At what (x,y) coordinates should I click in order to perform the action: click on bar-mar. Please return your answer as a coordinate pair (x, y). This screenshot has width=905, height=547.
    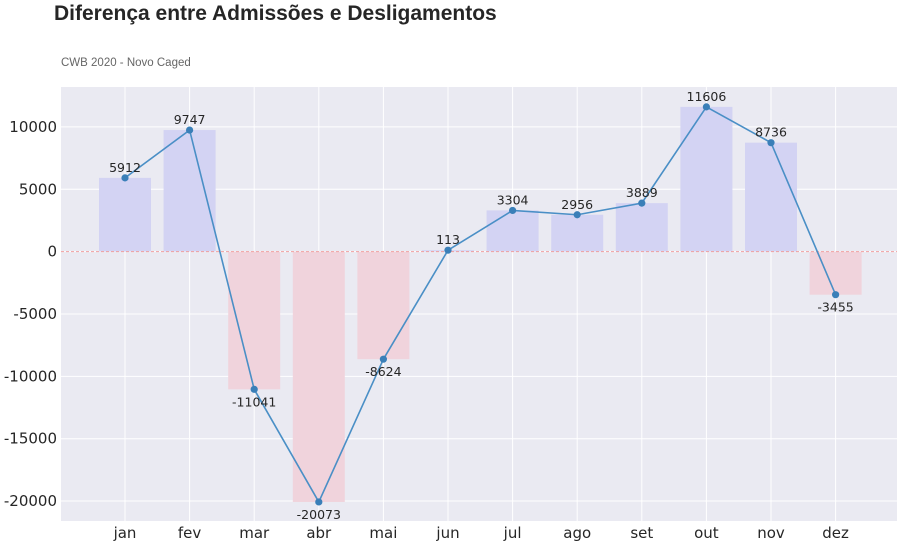
    Looking at the image, I should click on (254, 320).